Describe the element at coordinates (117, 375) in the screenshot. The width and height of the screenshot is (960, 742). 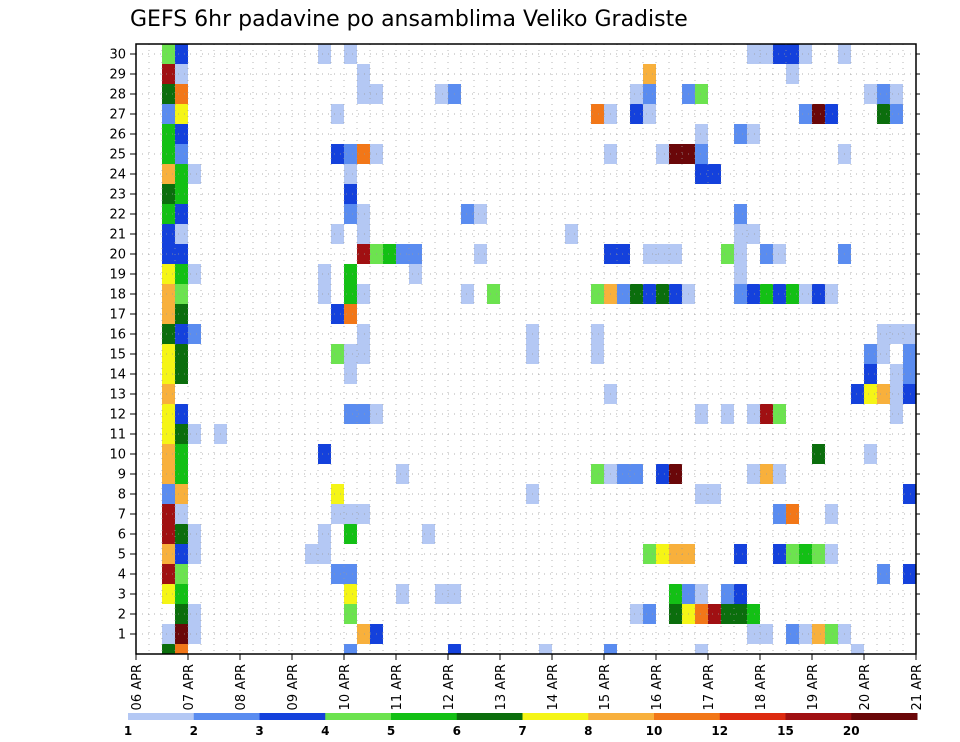
I see `y-tick-label: 14` at that location.